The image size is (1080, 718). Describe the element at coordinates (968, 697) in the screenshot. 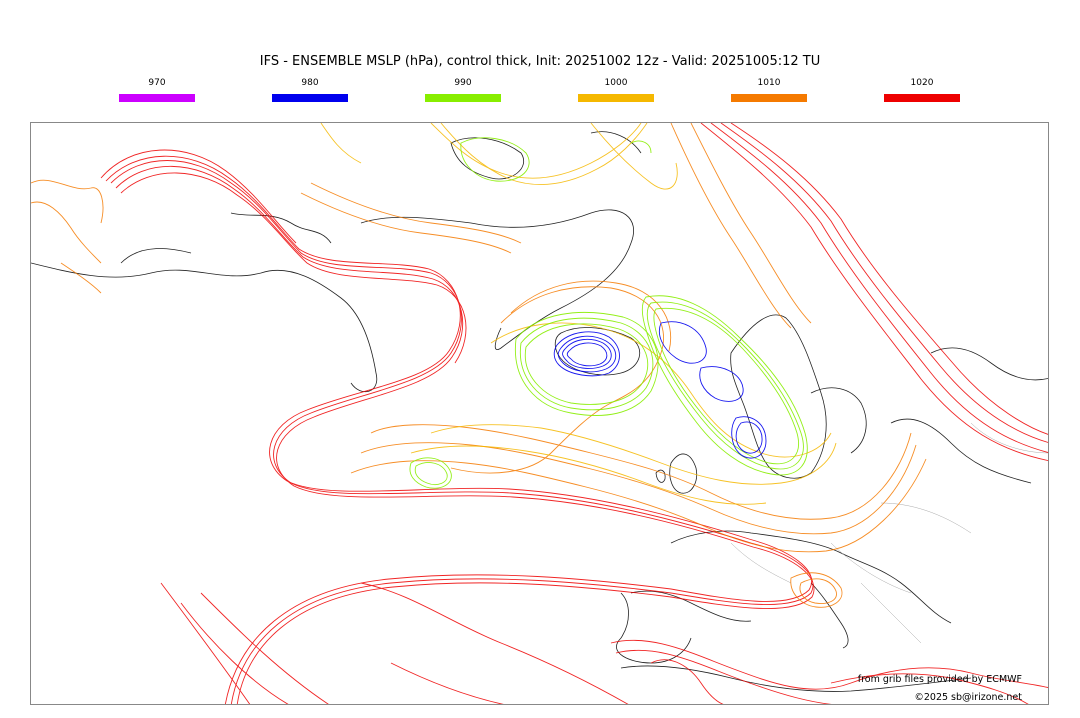

I see `copyright-credit: ©2025 sb@irizone.net` at that location.